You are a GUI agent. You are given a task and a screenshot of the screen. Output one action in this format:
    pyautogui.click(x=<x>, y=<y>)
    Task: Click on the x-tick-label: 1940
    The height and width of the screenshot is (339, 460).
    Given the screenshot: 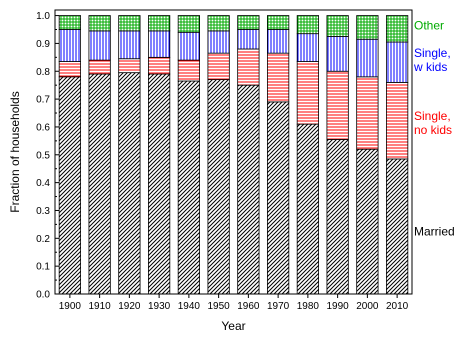 What is the action you would take?
    pyautogui.click(x=189, y=306)
    